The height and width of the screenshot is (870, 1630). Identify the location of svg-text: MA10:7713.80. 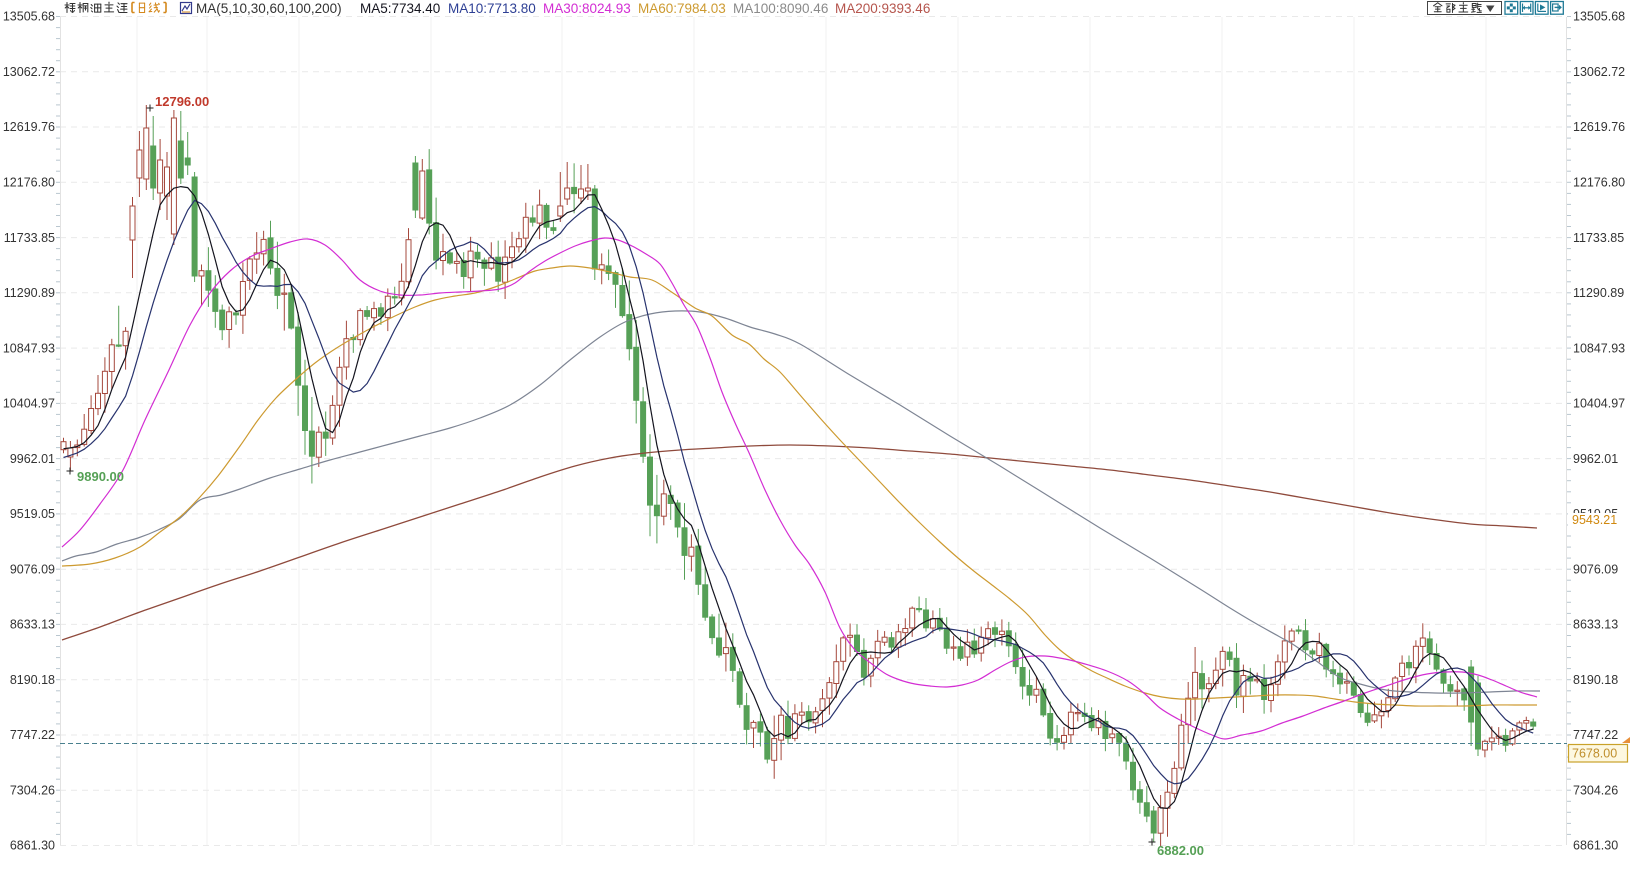
(492, 8).